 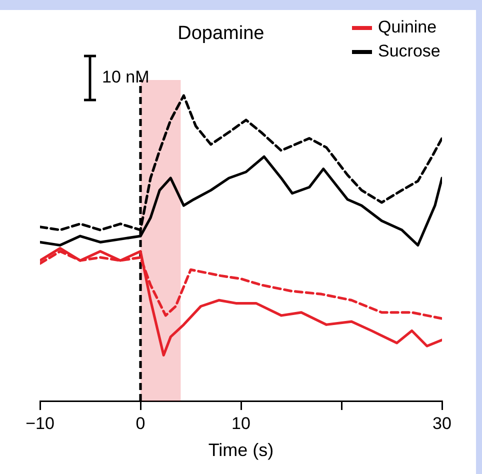 I want to click on text: 10 nM, so click(x=126, y=77).